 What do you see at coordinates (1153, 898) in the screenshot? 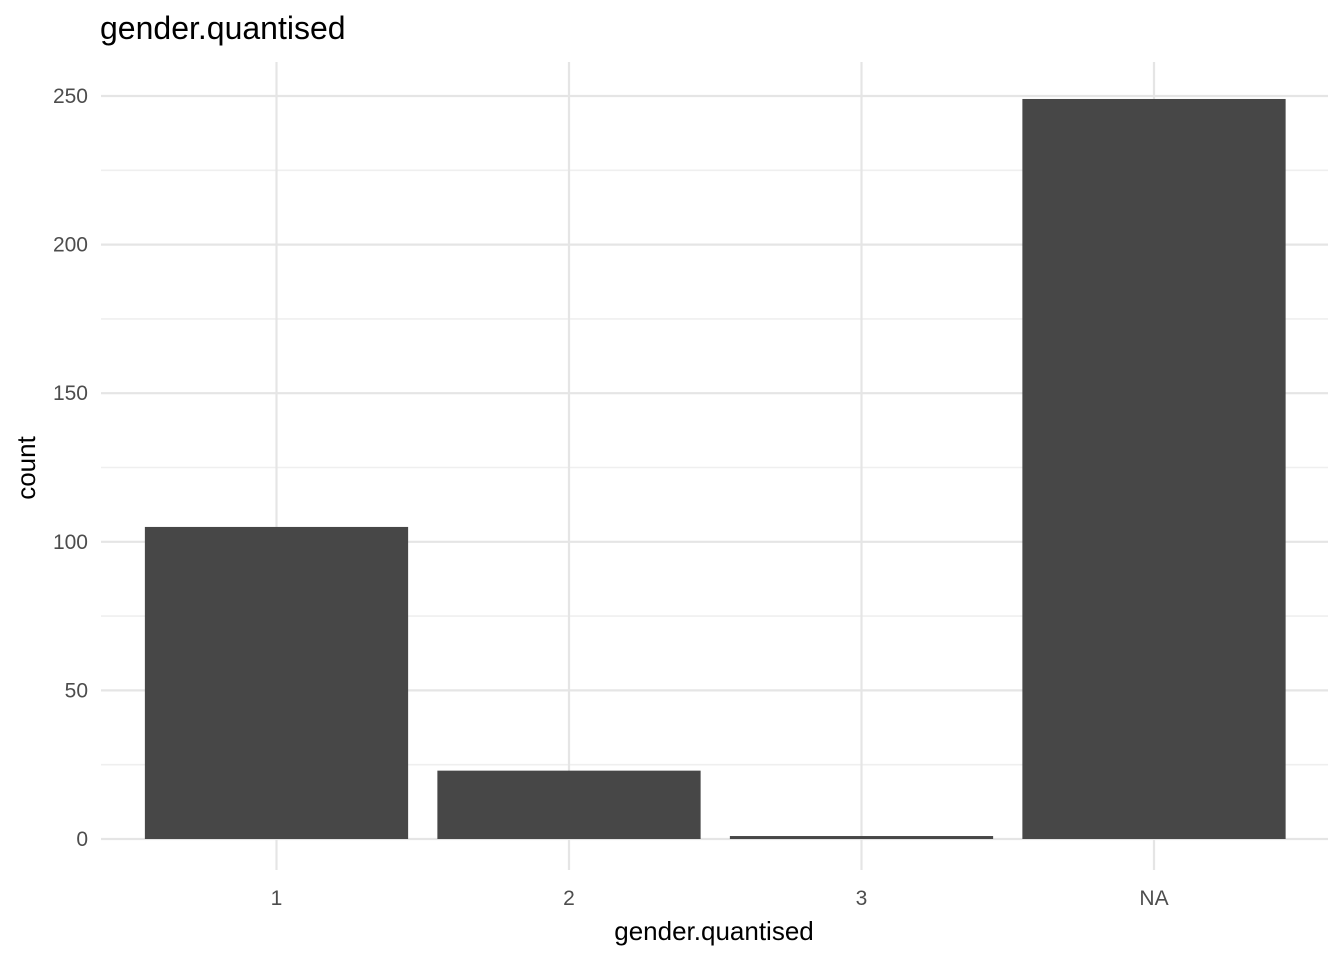
I see `x-tick-label: NA` at bounding box center [1153, 898].